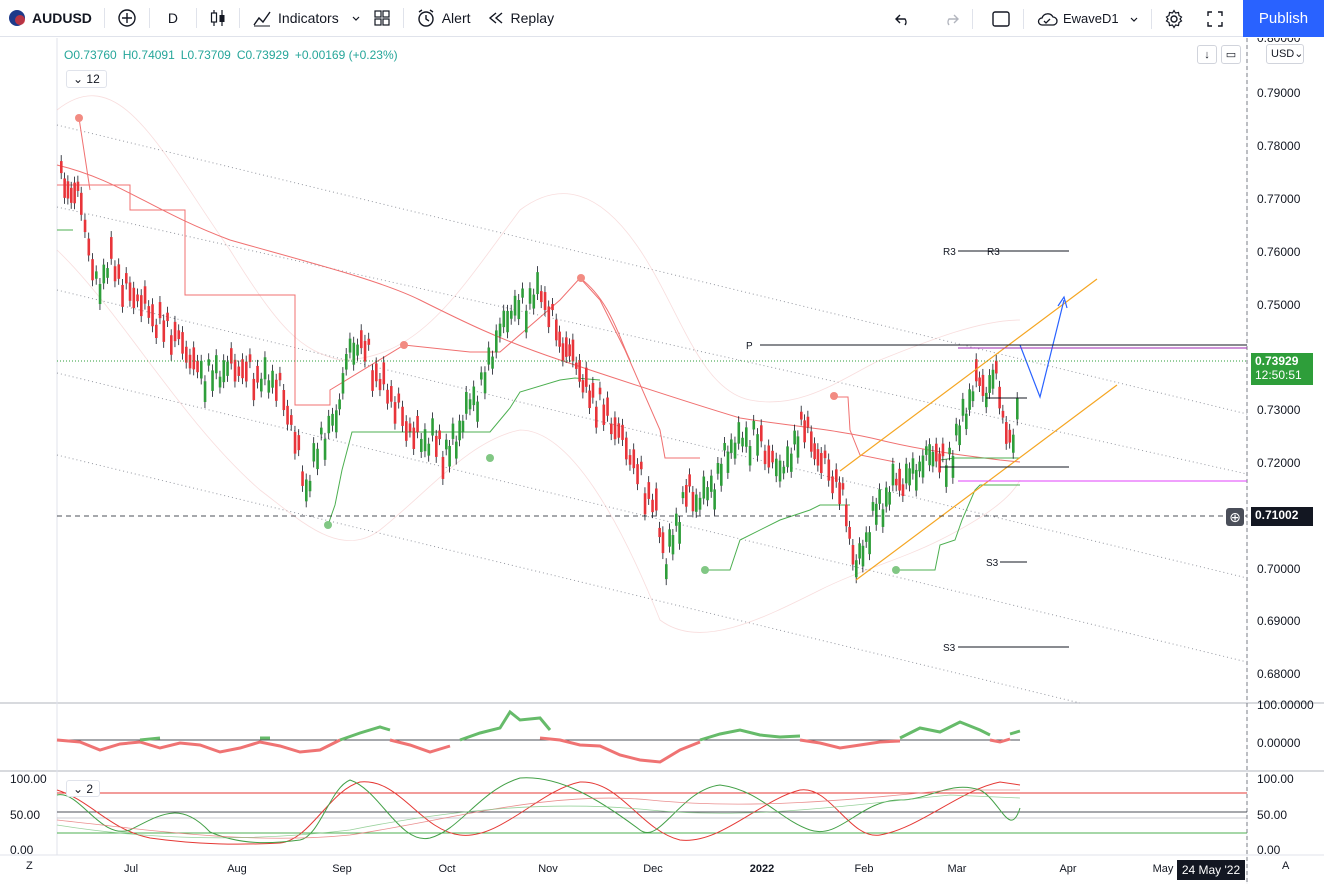  What do you see at coordinates (1211, 870) in the screenshot?
I see `crosshair-date-value: 24 May '22` at bounding box center [1211, 870].